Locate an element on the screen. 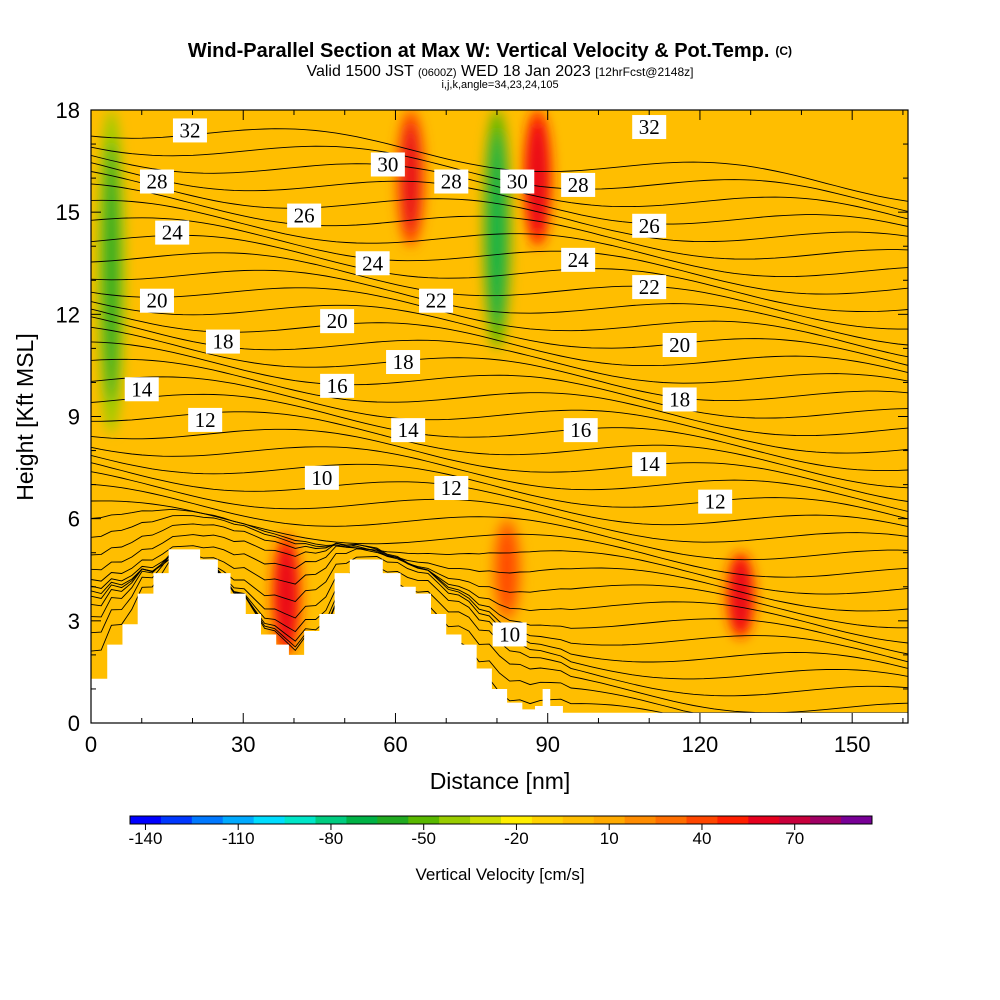  y-tick-label: 18 is located at coordinates (68, 110).